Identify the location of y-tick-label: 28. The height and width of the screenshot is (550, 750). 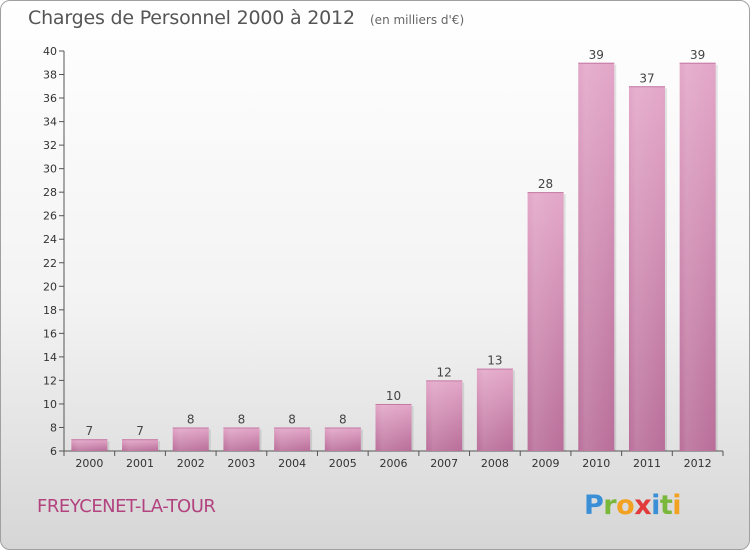
(50, 192).